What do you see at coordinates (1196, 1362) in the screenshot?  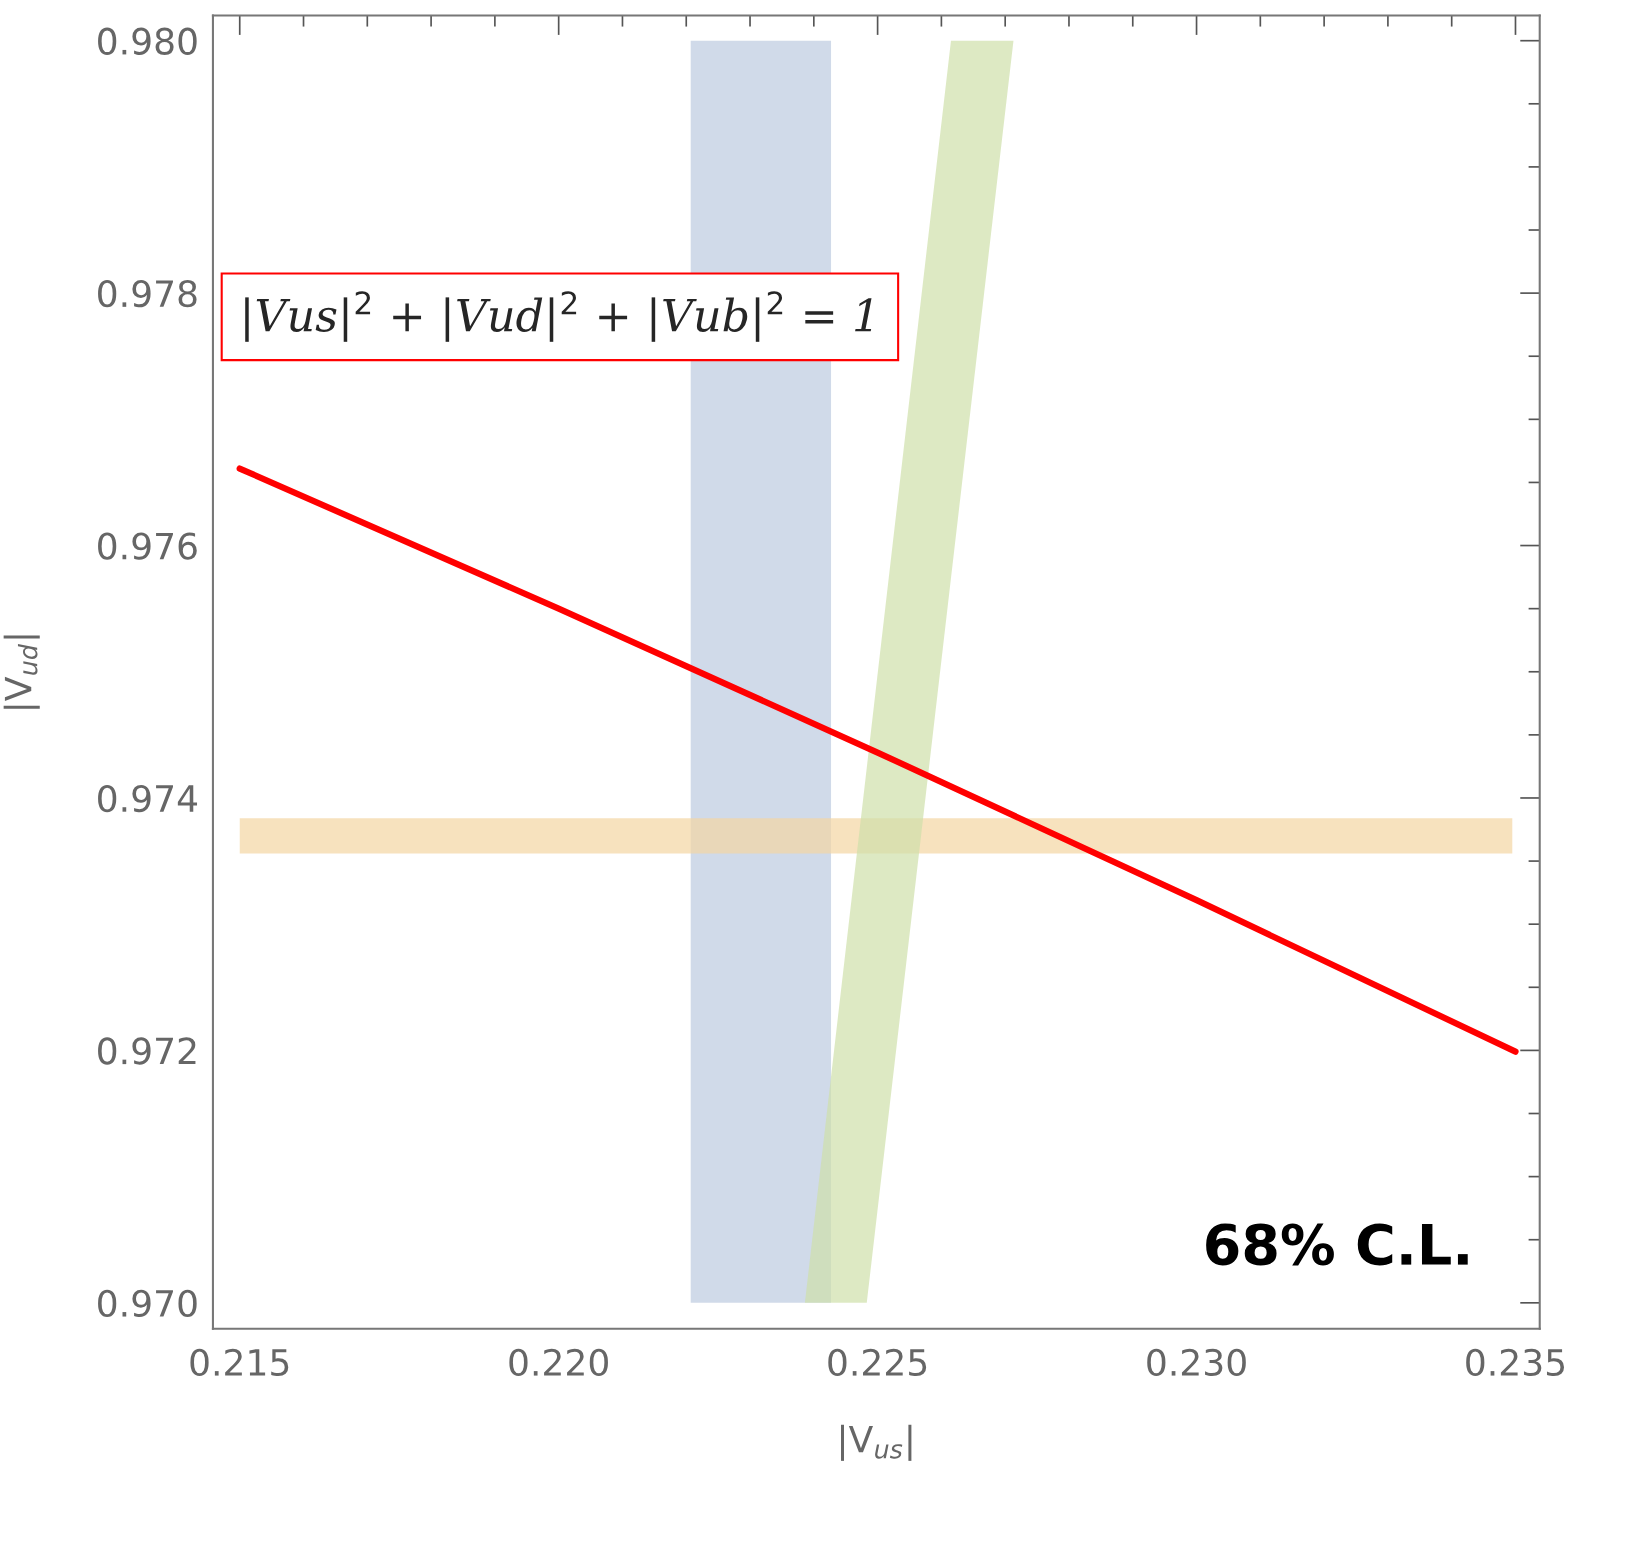 I see `x-tick-label: 0.230` at bounding box center [1196, 1362].